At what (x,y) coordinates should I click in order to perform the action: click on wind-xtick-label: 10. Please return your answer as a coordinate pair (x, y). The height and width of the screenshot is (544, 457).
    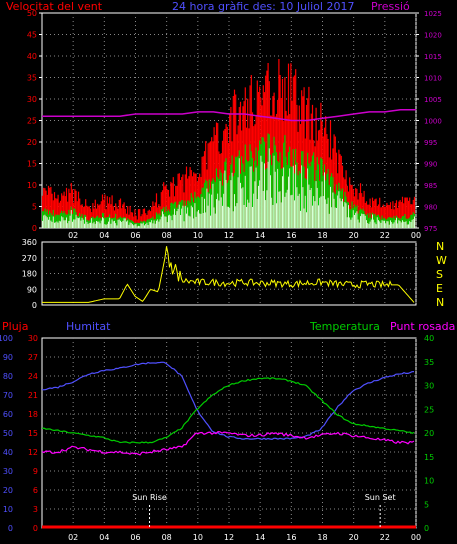
    Looking at the image, I should click on (198, 235).